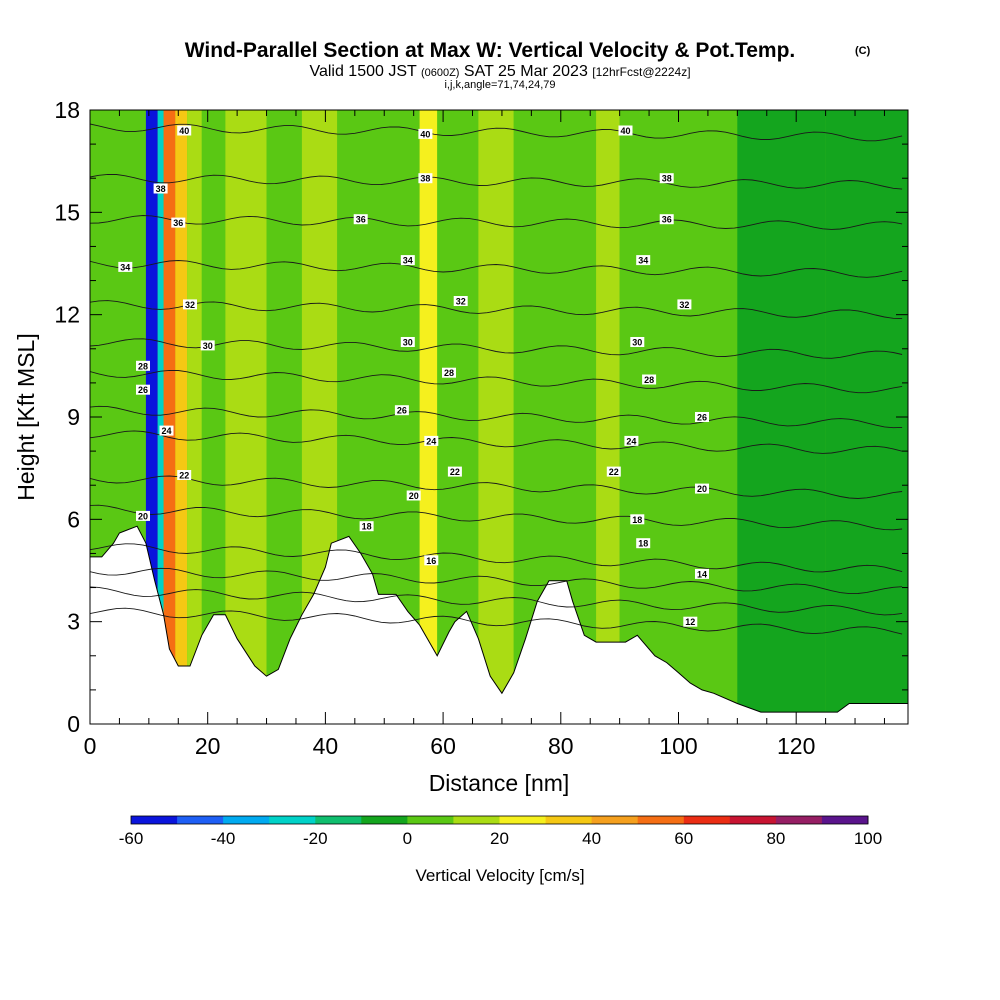 This screenshot has height=1000, width=1000. What do you see at coordinates (443, 746) in the screenshot?
I see `x-tick-label: 60` at bounding box center [443, 746].